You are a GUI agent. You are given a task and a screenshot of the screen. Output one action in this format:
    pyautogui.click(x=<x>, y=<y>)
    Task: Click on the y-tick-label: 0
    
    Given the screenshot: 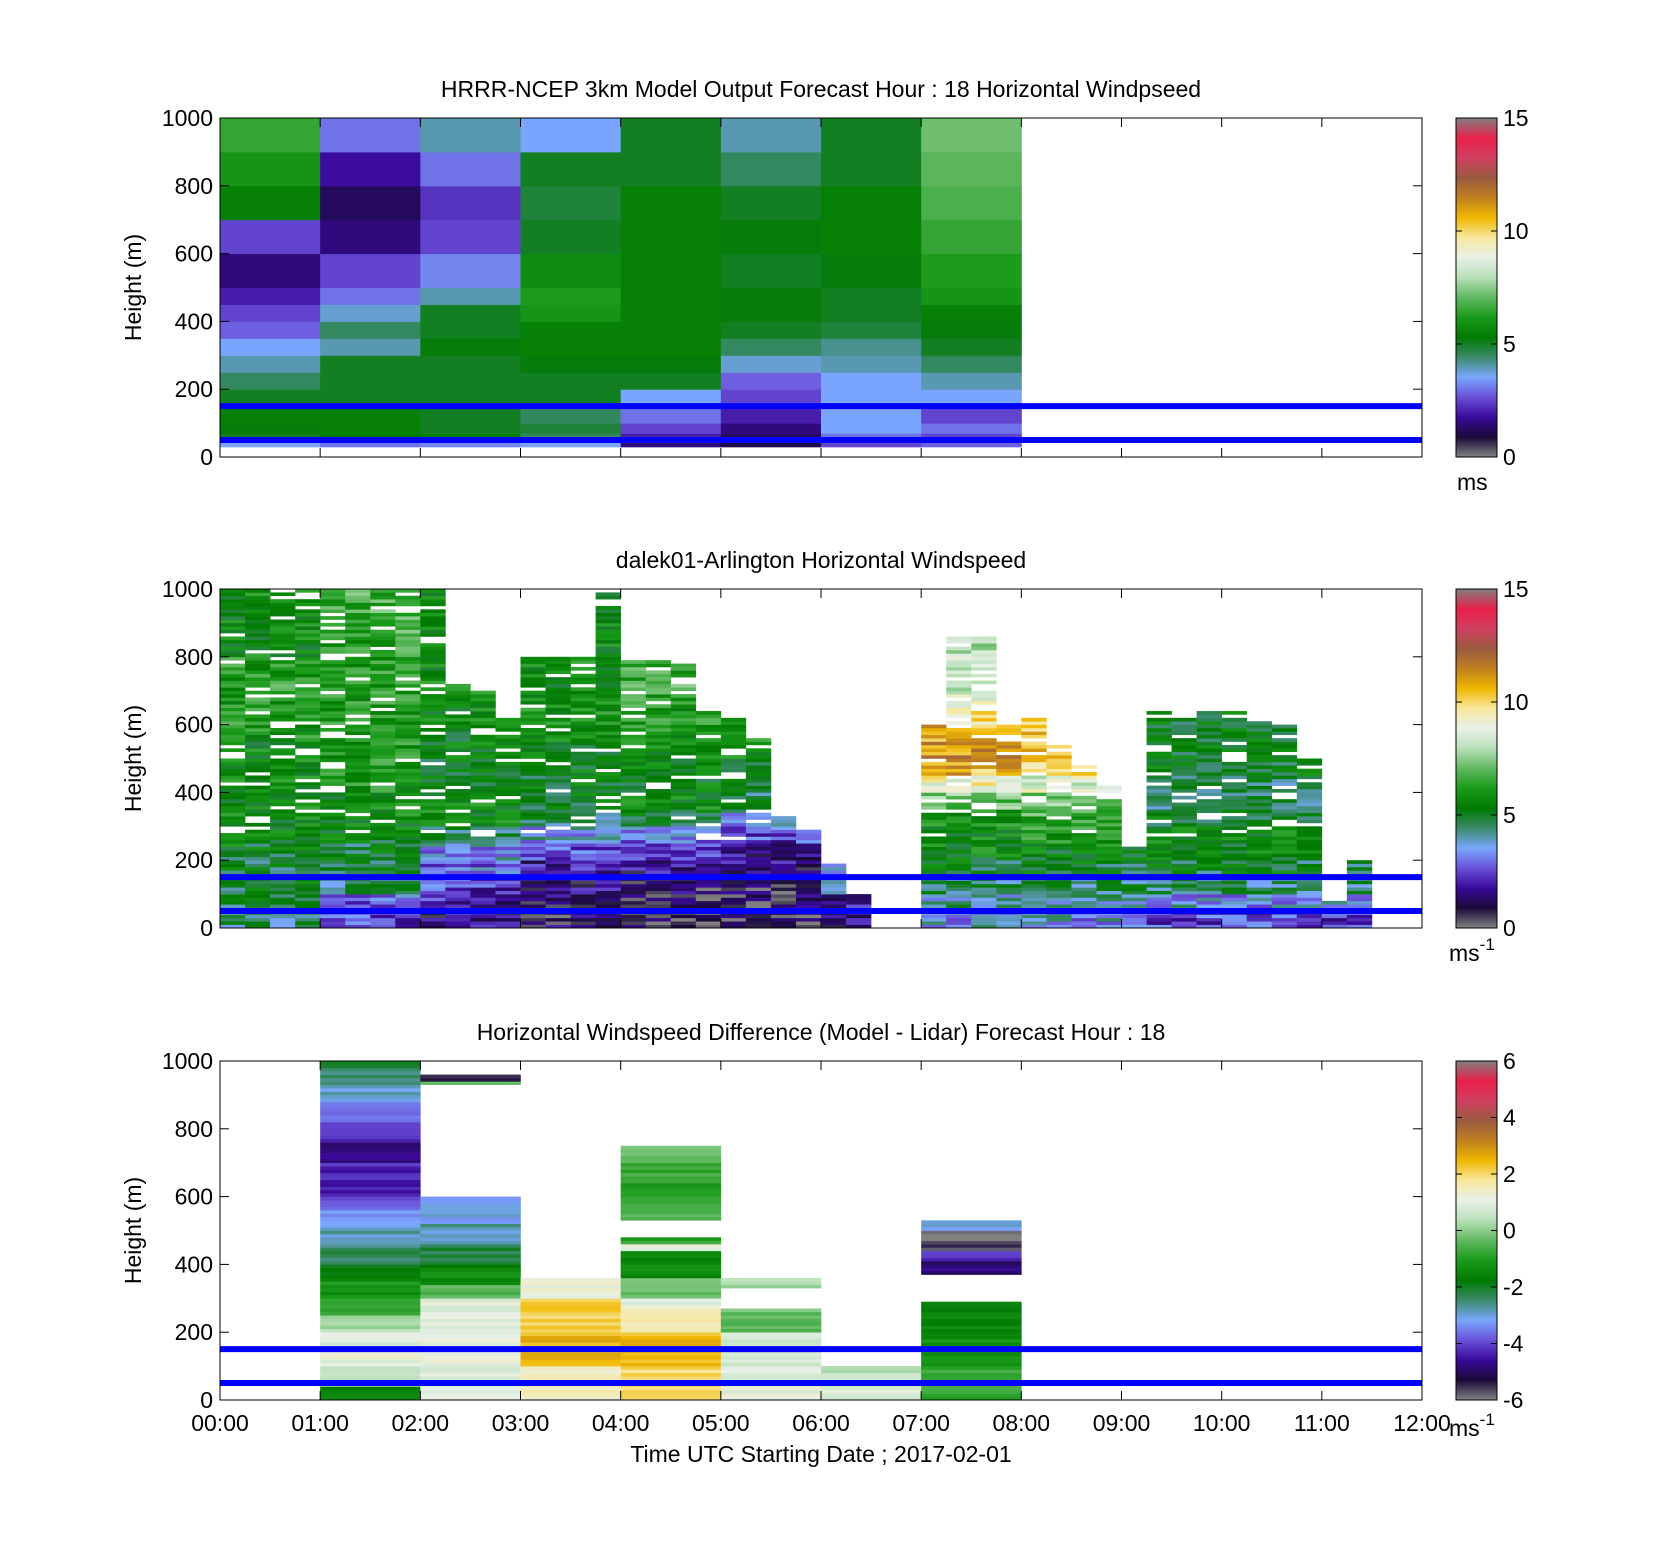 What is the action you would take?
    pyautogui.click(x=206, y=457)
    